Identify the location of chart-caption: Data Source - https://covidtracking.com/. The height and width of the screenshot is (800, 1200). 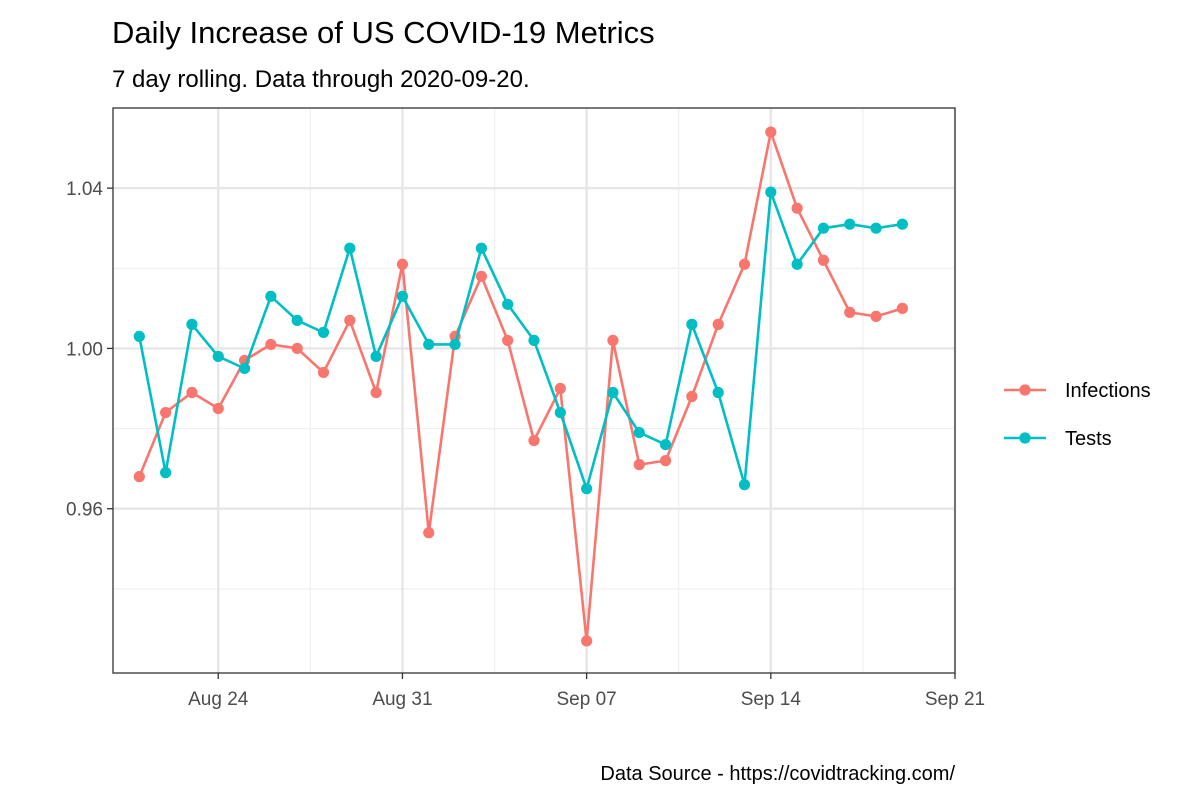
(777, 774).